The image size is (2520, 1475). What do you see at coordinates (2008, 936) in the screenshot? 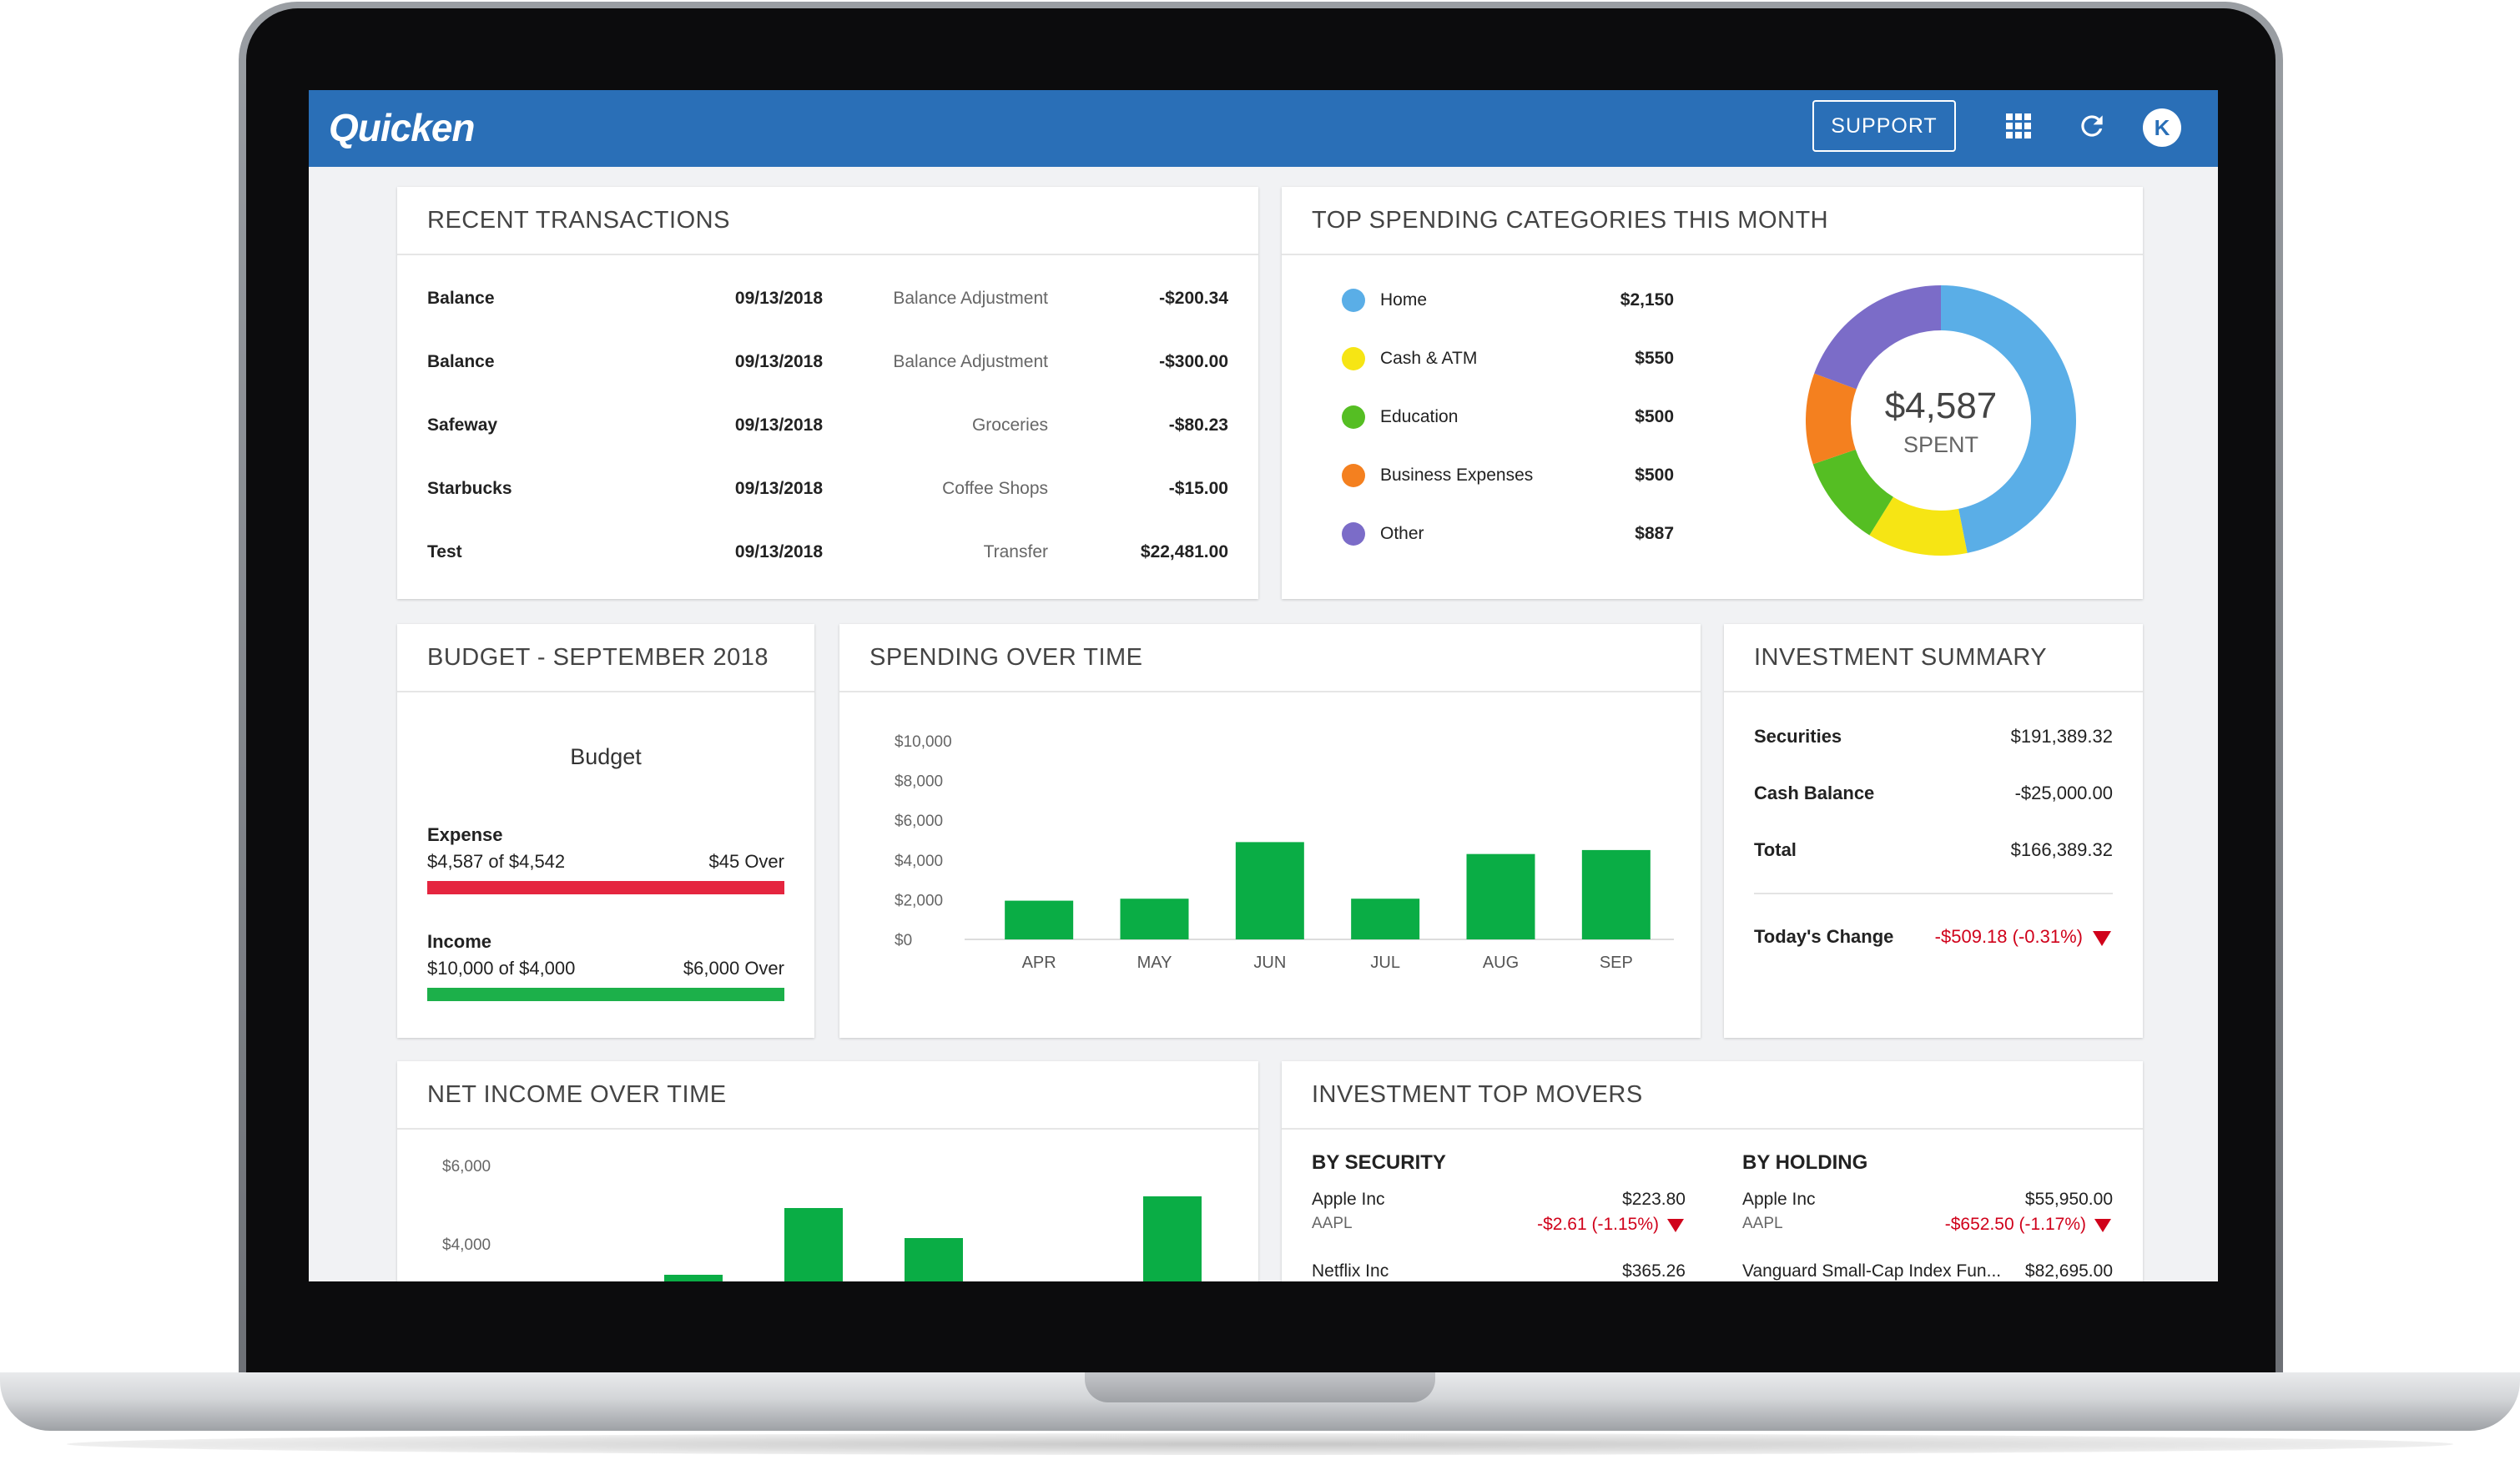
I see `todays-change-value: -$509.18 (-0.31%)` at bounding box center [2008, 936].